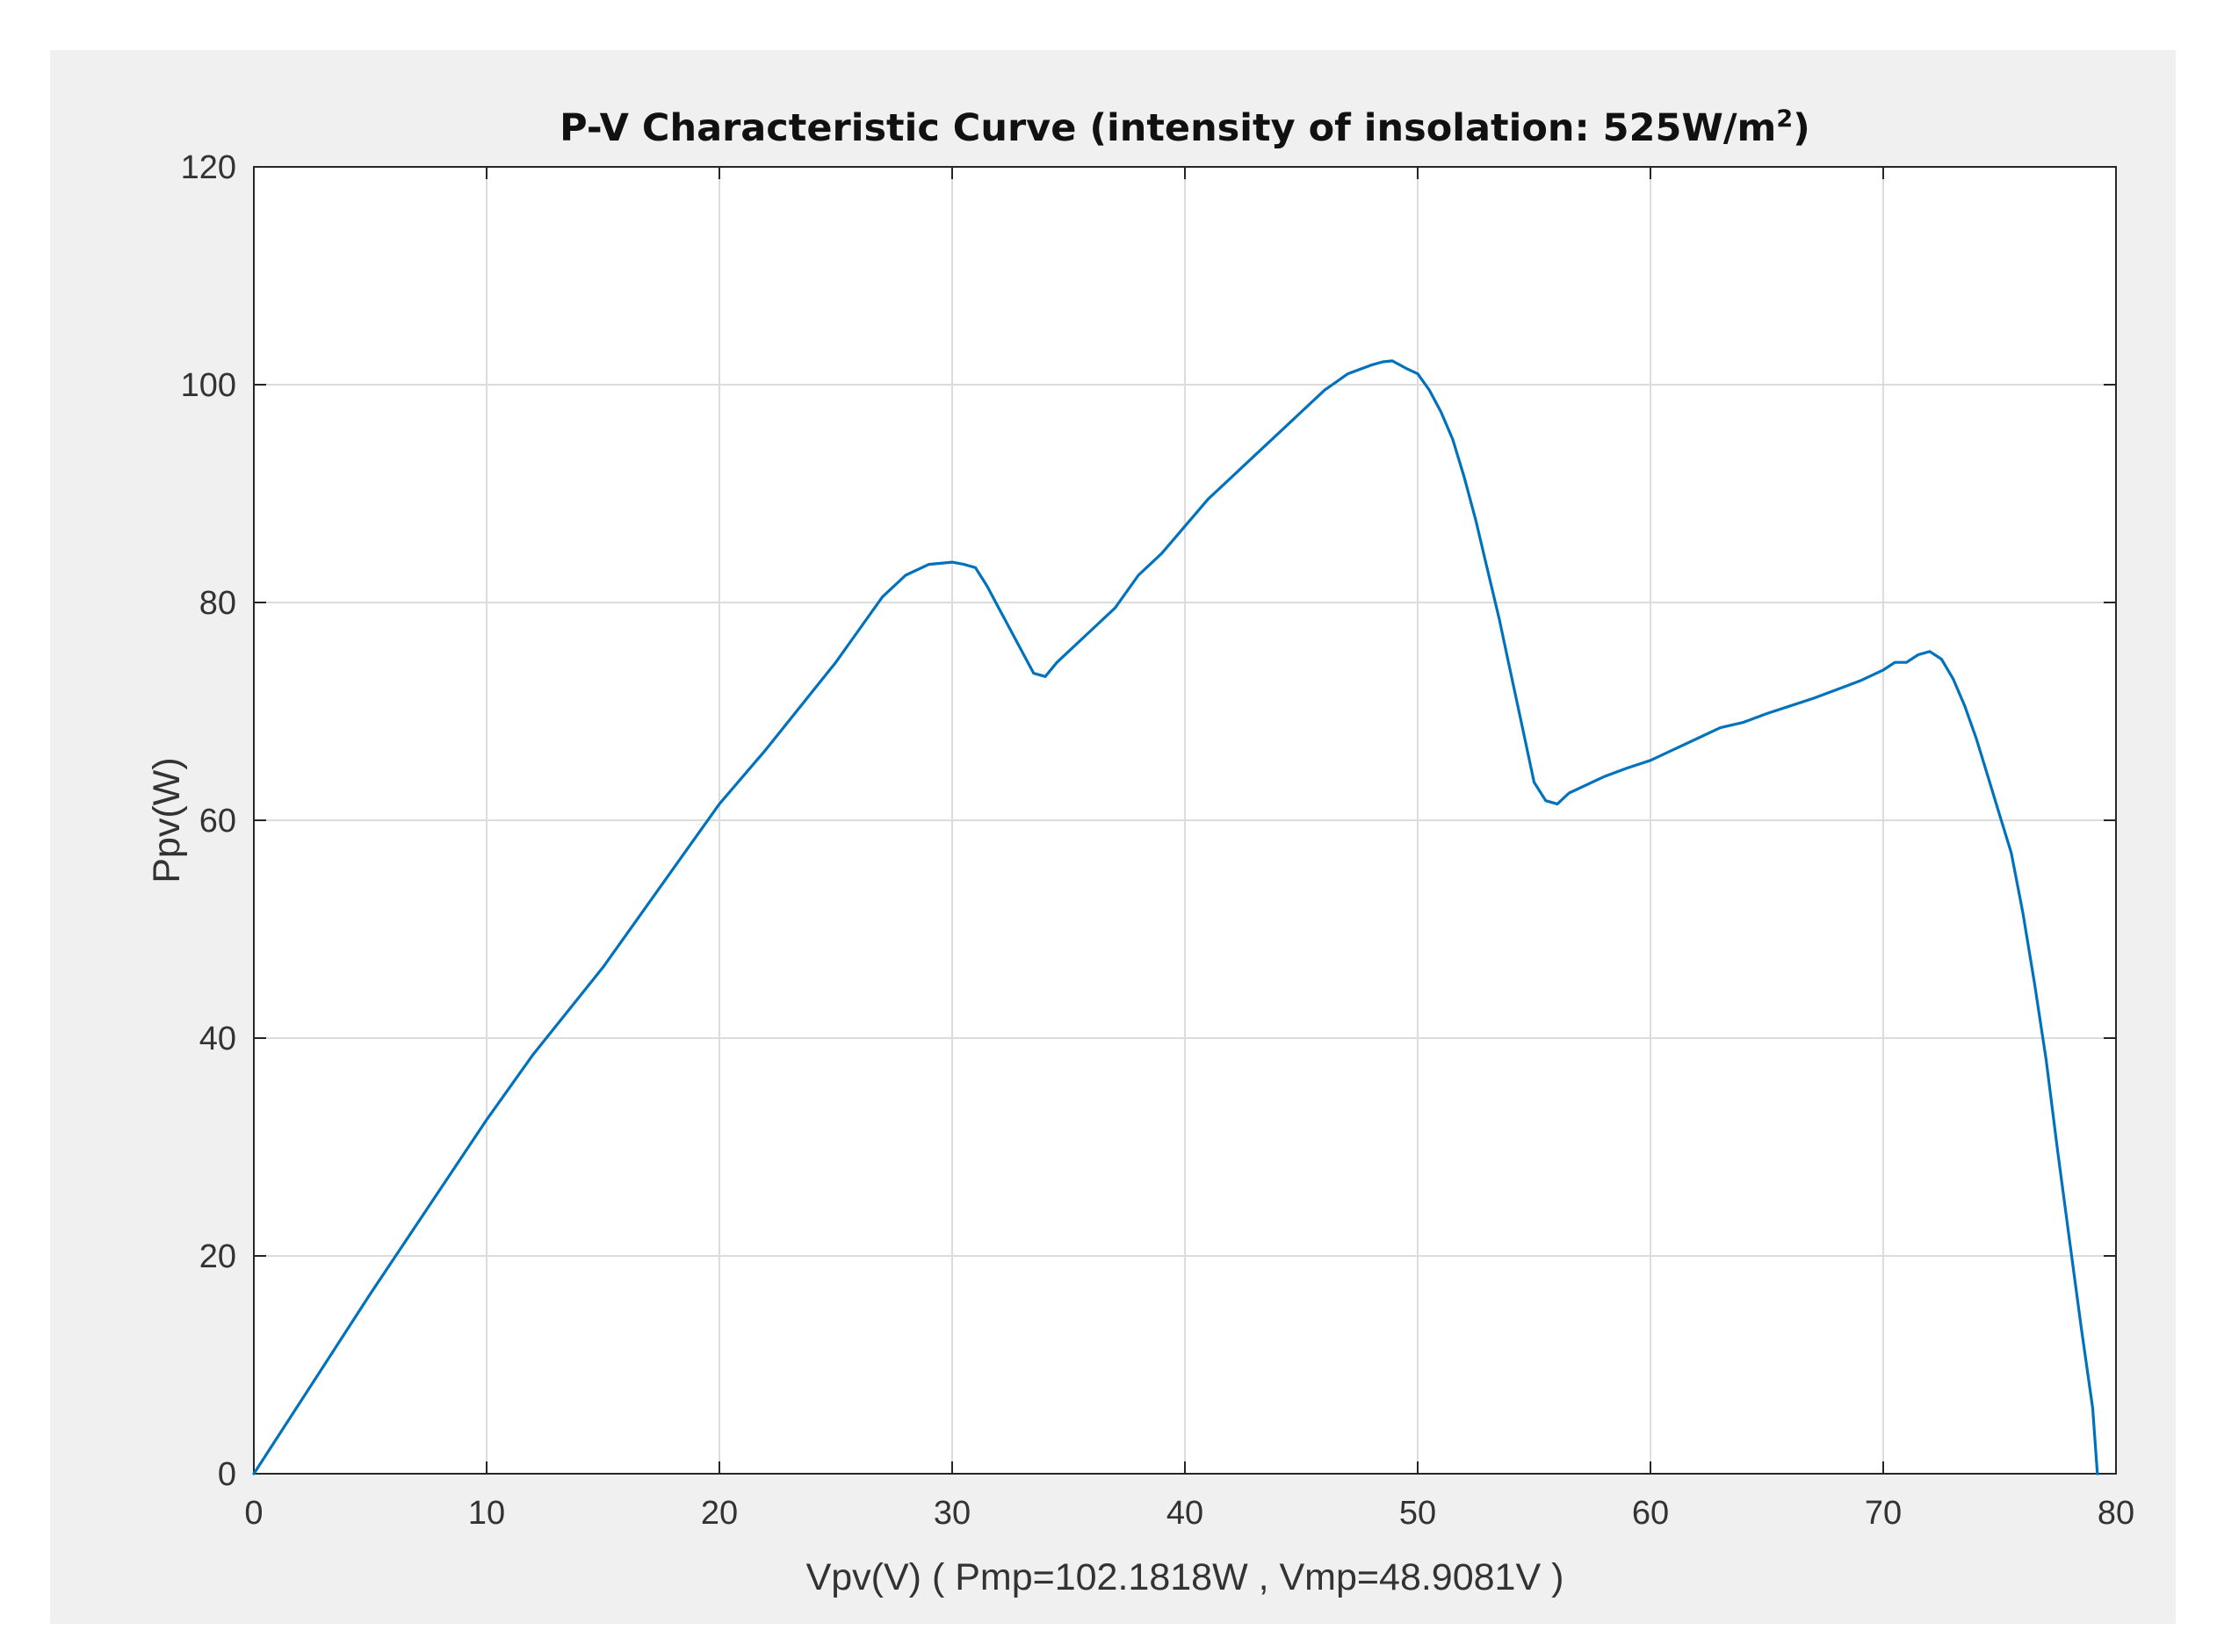 Image resolution: width=2217 pixels, height=1652 pixels. I want to click on x-axis-label: Vpv(V) ( Pmp=102.1818W , Vmp=48.9081V ), so click(1185, 1577).